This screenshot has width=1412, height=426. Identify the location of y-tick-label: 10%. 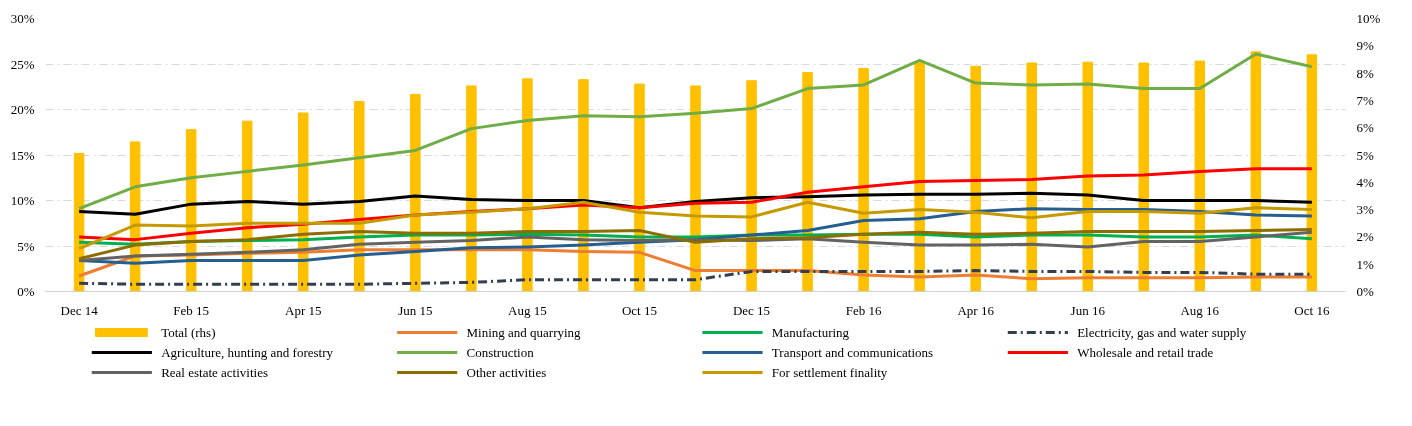
(22, 200).